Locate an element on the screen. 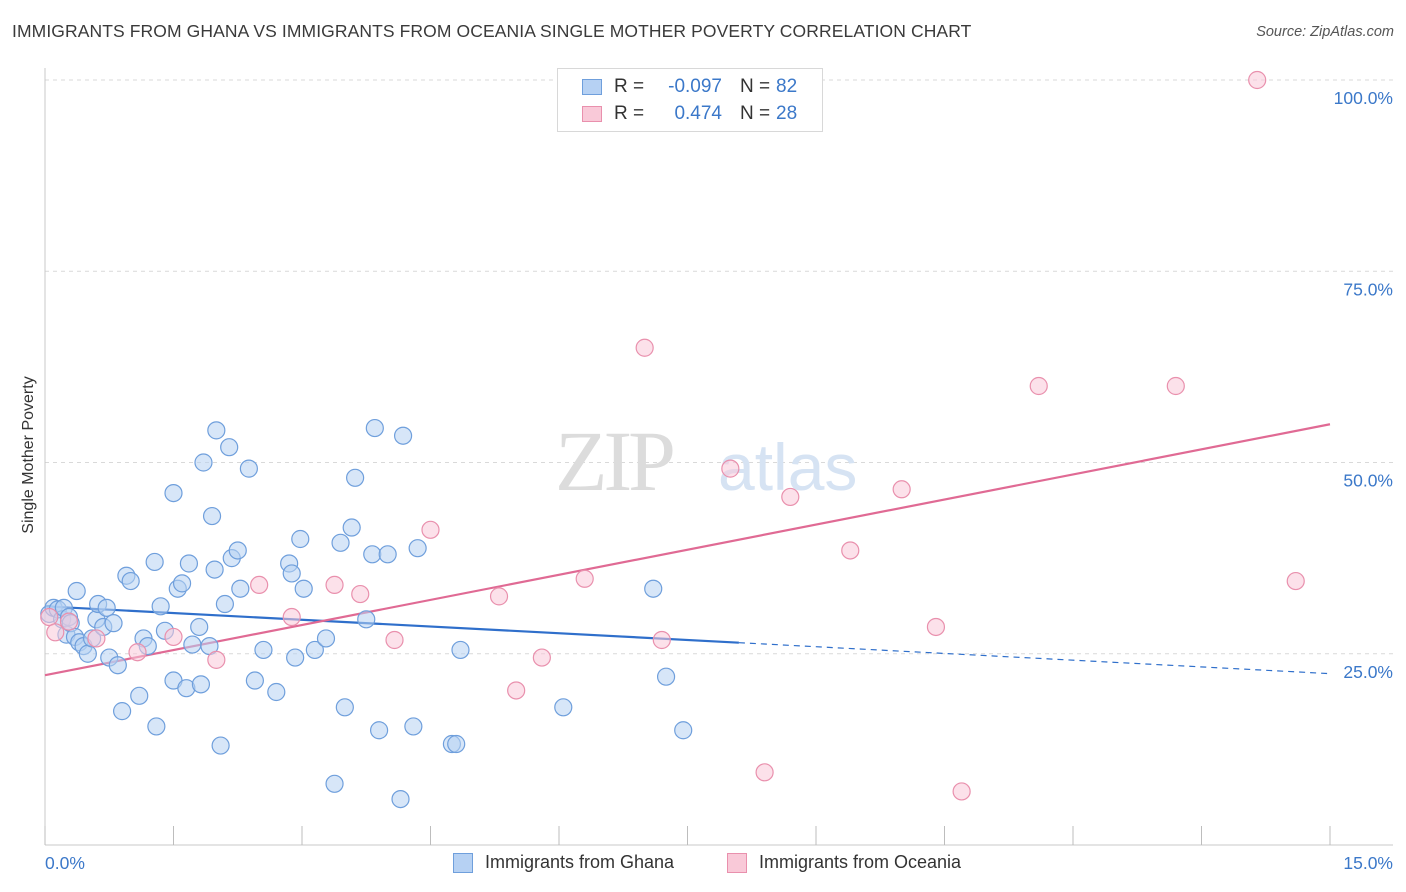 This screenshot has width=1406, height=892. n-value: 82 is located at coordinates (787, 86).